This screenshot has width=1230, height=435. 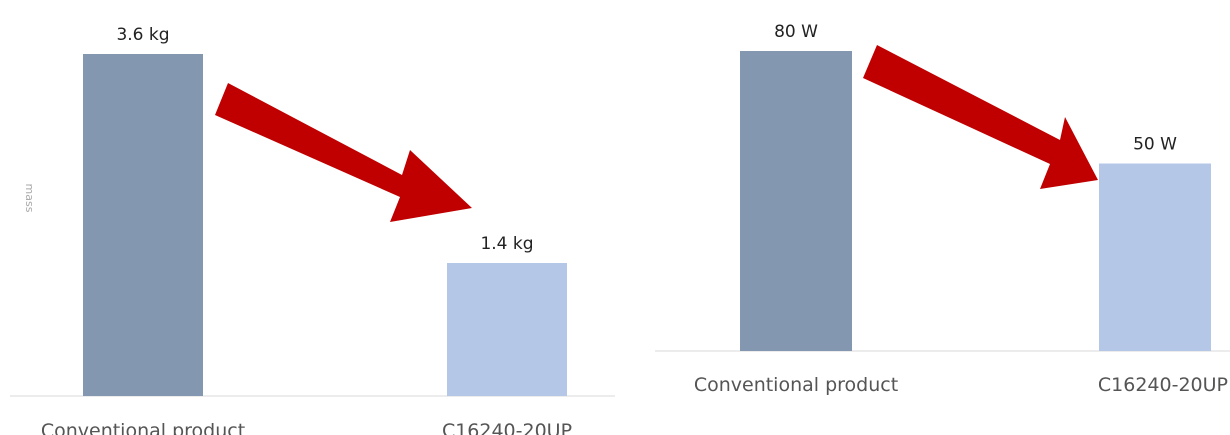 What do you see at coordinates (142, 35) in the screenshot?
I see `mass-data-label-conventional: 3.6 kg` at bounding box center [142, 35].